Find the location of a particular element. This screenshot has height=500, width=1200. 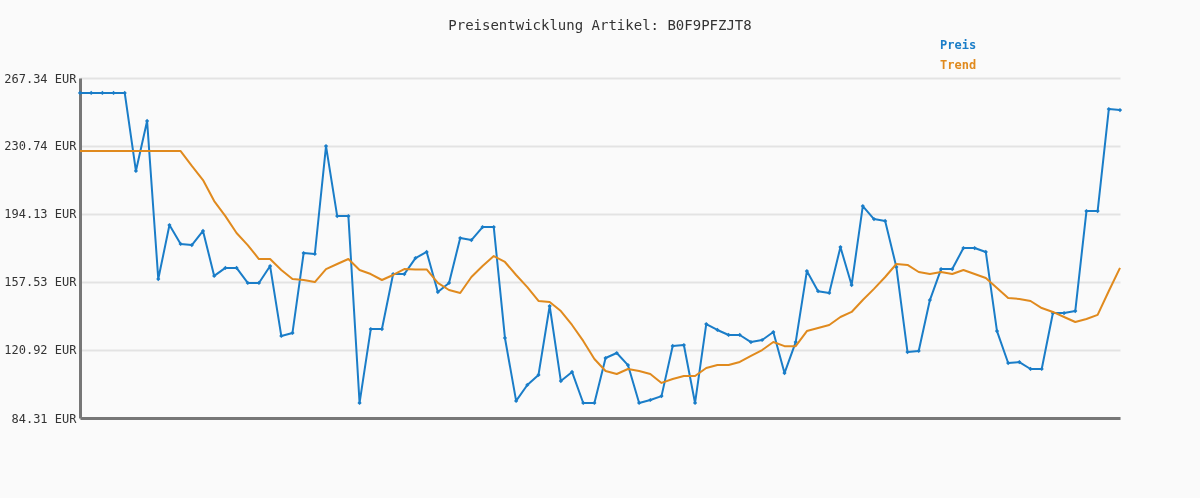

y-tick-label: 157.53 EUR is located at coordinates (41, 282).